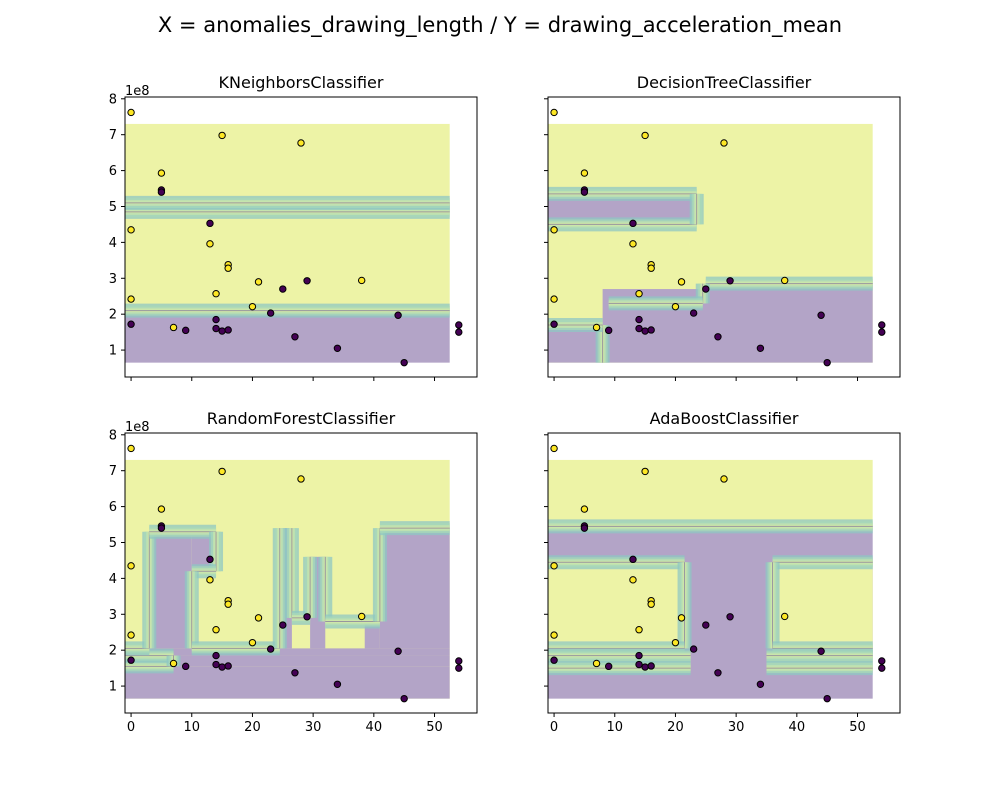 The image size is (1000, 800). I want to click on subplot-4: AdaBoostClassifier 0 10 20 30 40 50, so click(722, 572).